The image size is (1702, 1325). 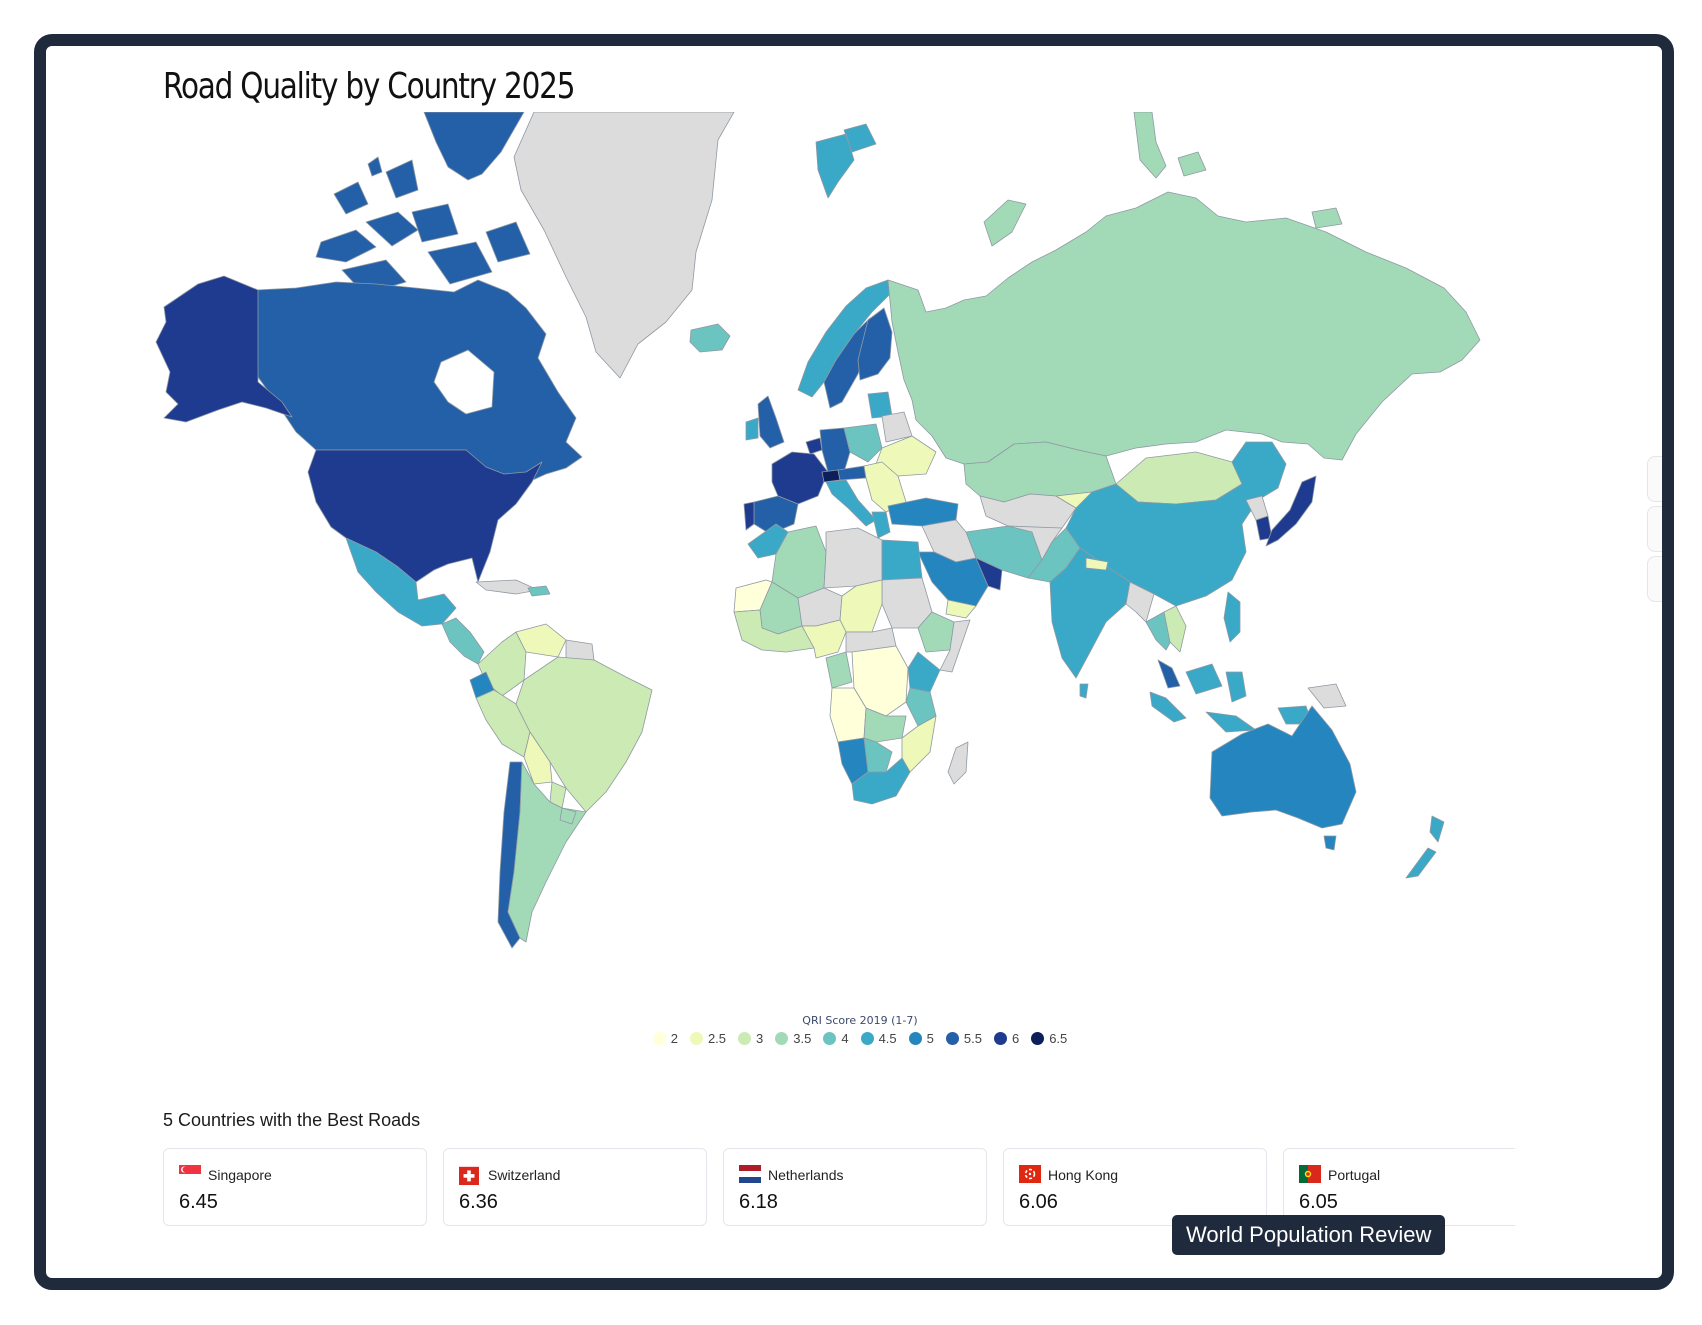 I want to click on zoom-out-control, so click(x=1654, y=529).